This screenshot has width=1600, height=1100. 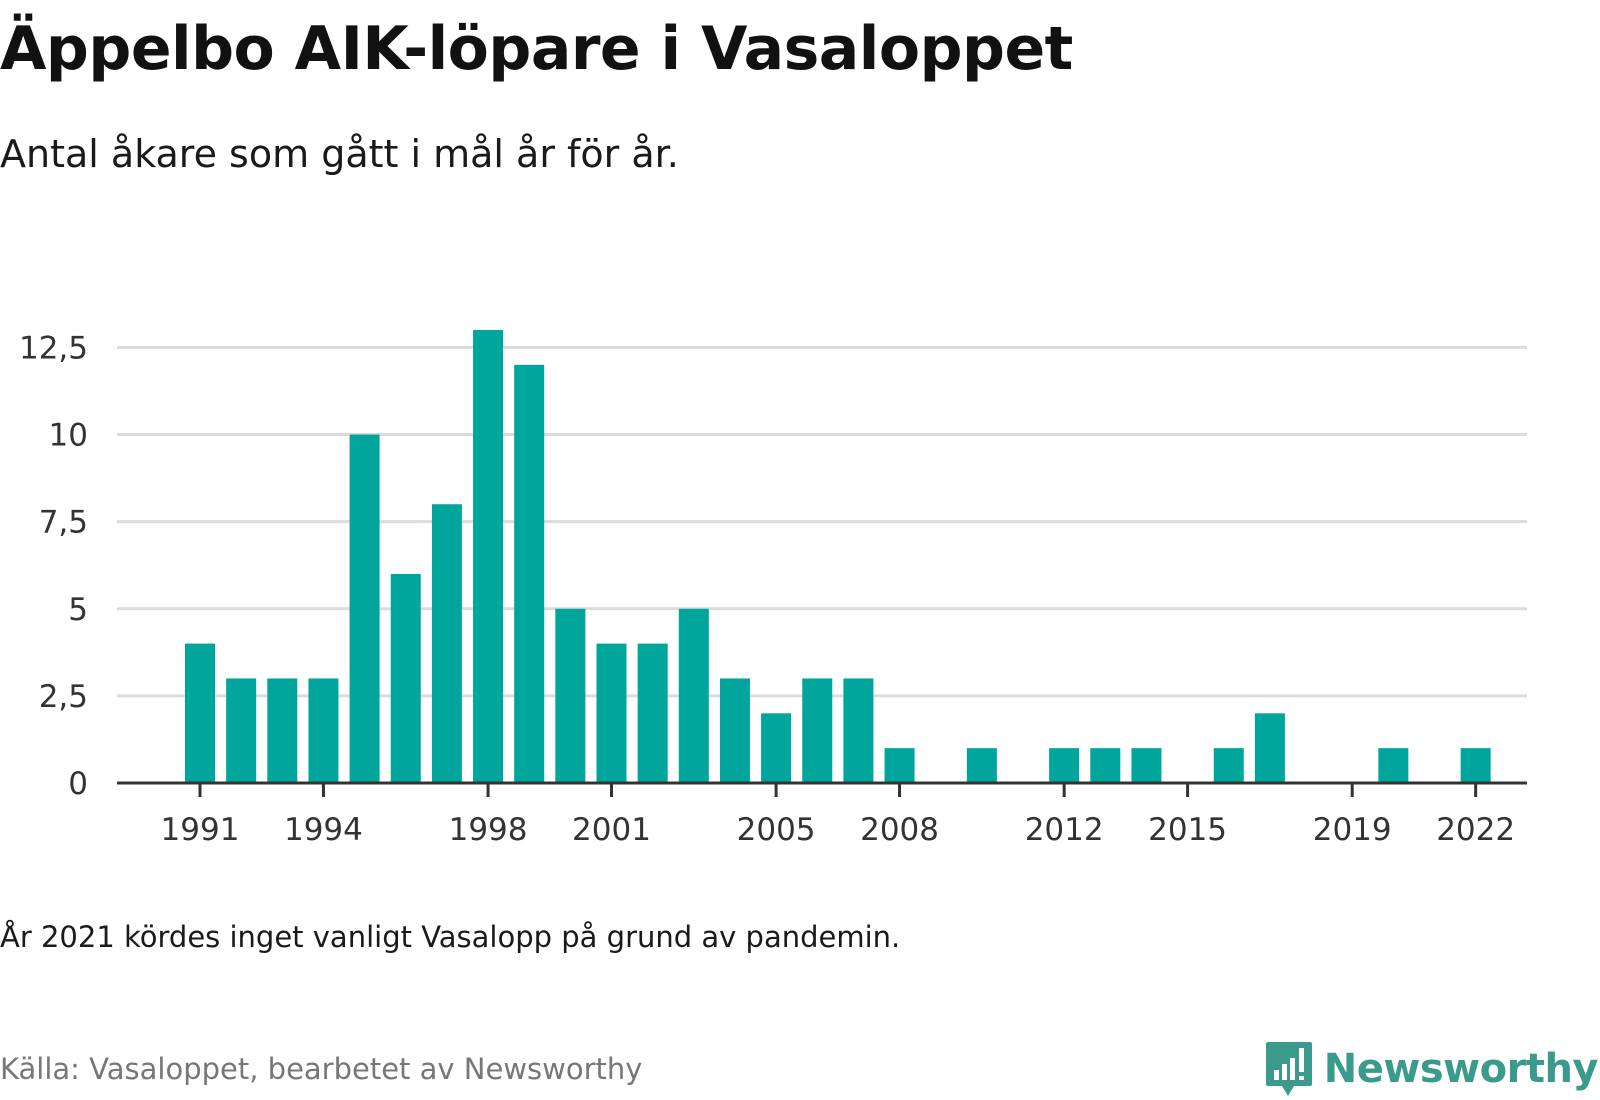 I want to click on x-tick-labels: 1991 1994 1998 2001 2005 2008 2012 2015 2019 2022, so click(x=838, y=830).